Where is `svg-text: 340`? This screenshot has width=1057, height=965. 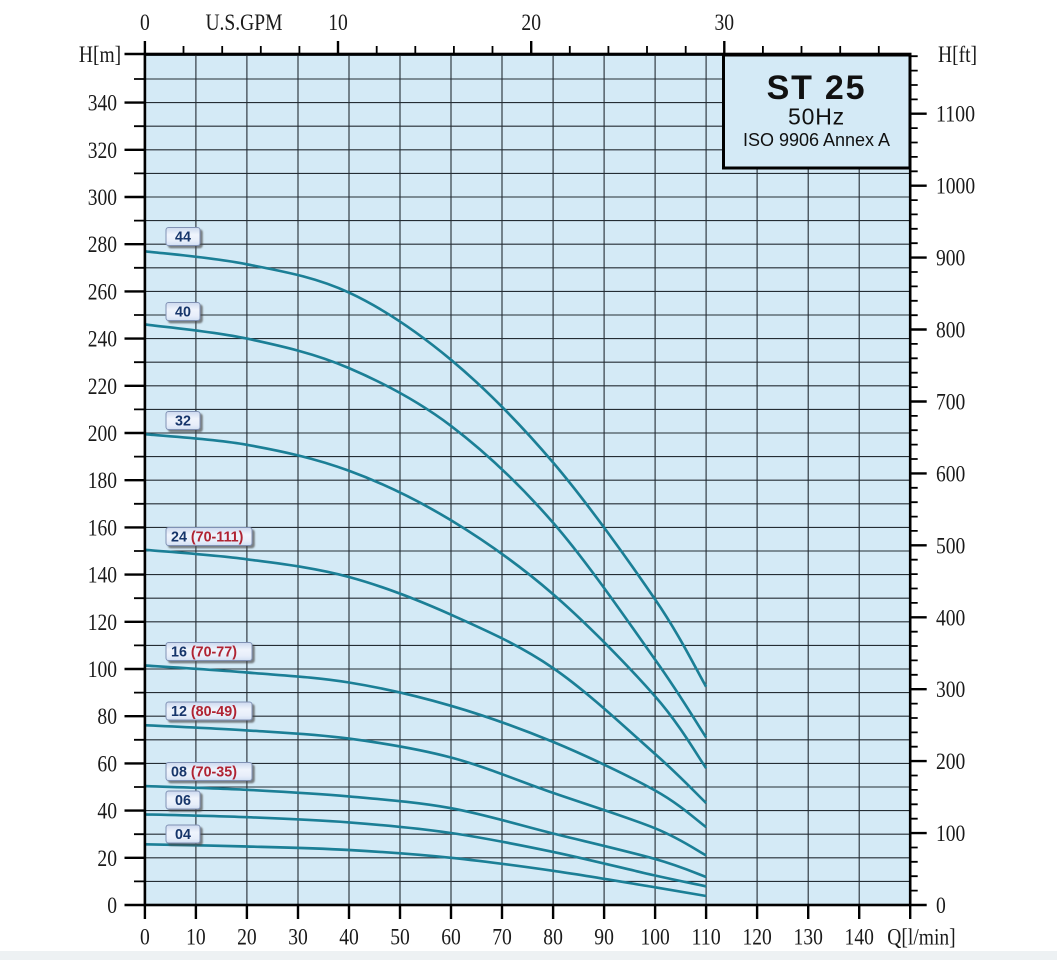 svg-text: 340 is located at coordinates (102, 103).